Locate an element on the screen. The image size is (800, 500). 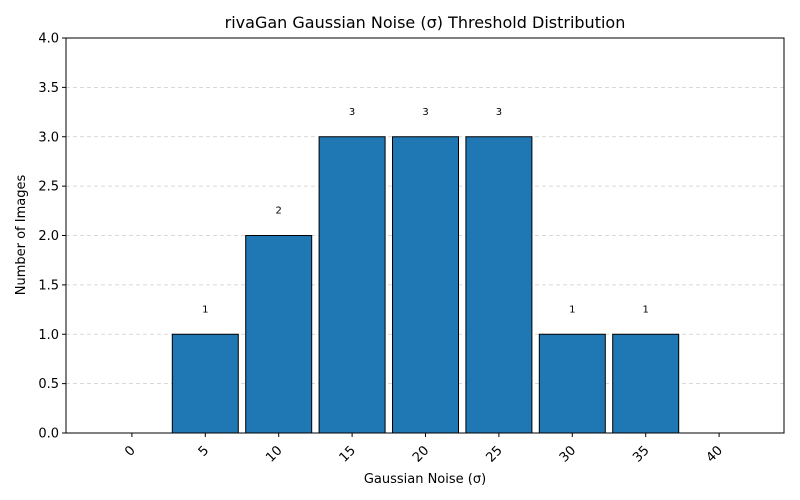
x-tick-label: 30 is located at coordinates (568, 454).